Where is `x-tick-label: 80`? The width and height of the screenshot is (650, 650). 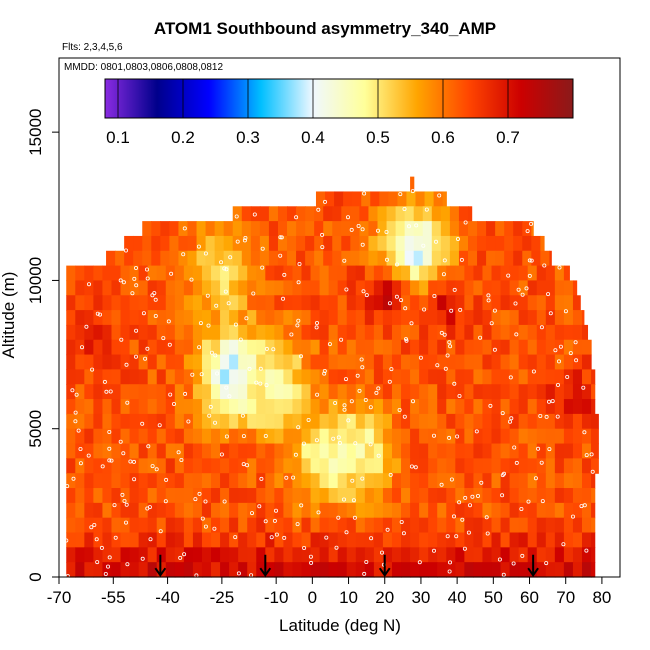
x-tick-label: 80 is located at coordinates (601, 597).